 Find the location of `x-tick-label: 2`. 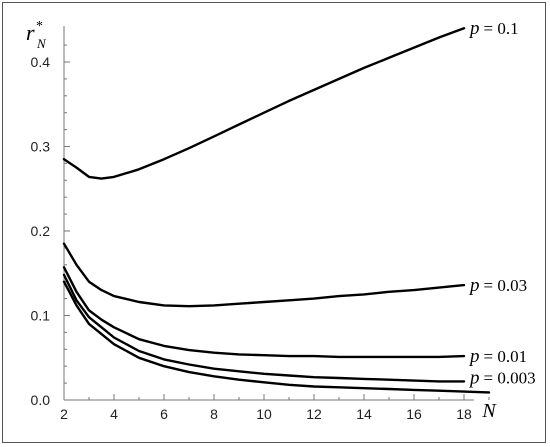

x-tick-label: 2 is located at coordinates (64, 414).